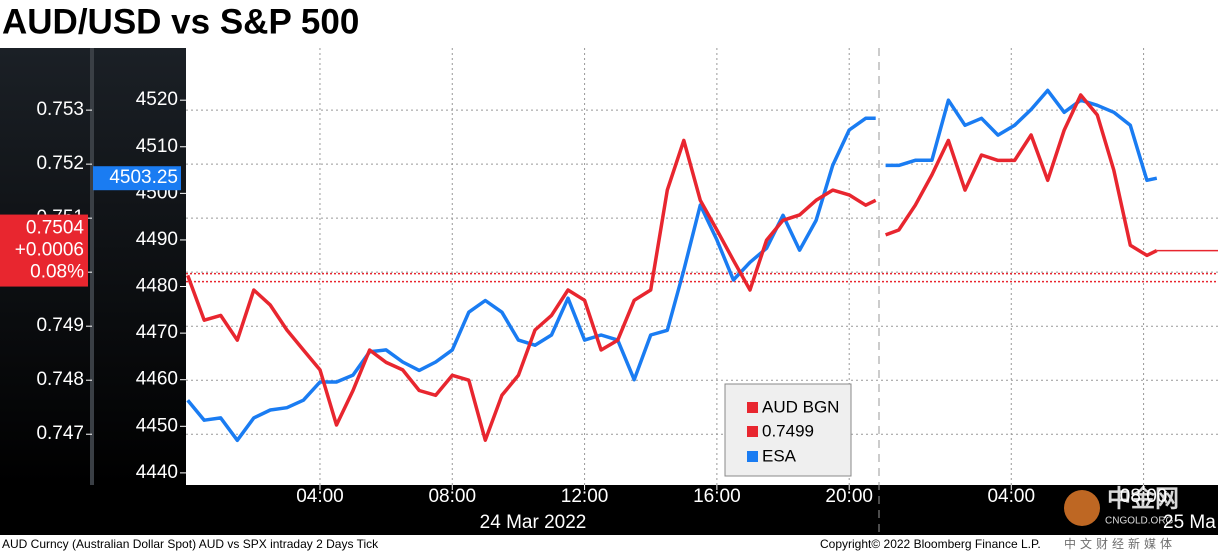 Image resolution: width=1218 pixels, height=554 pixels. What do you see at coordinates (180, 21) in the screenshot?
I see `chart-title: AUD/USD vs S&P 500` at bounding box center [180, 21].